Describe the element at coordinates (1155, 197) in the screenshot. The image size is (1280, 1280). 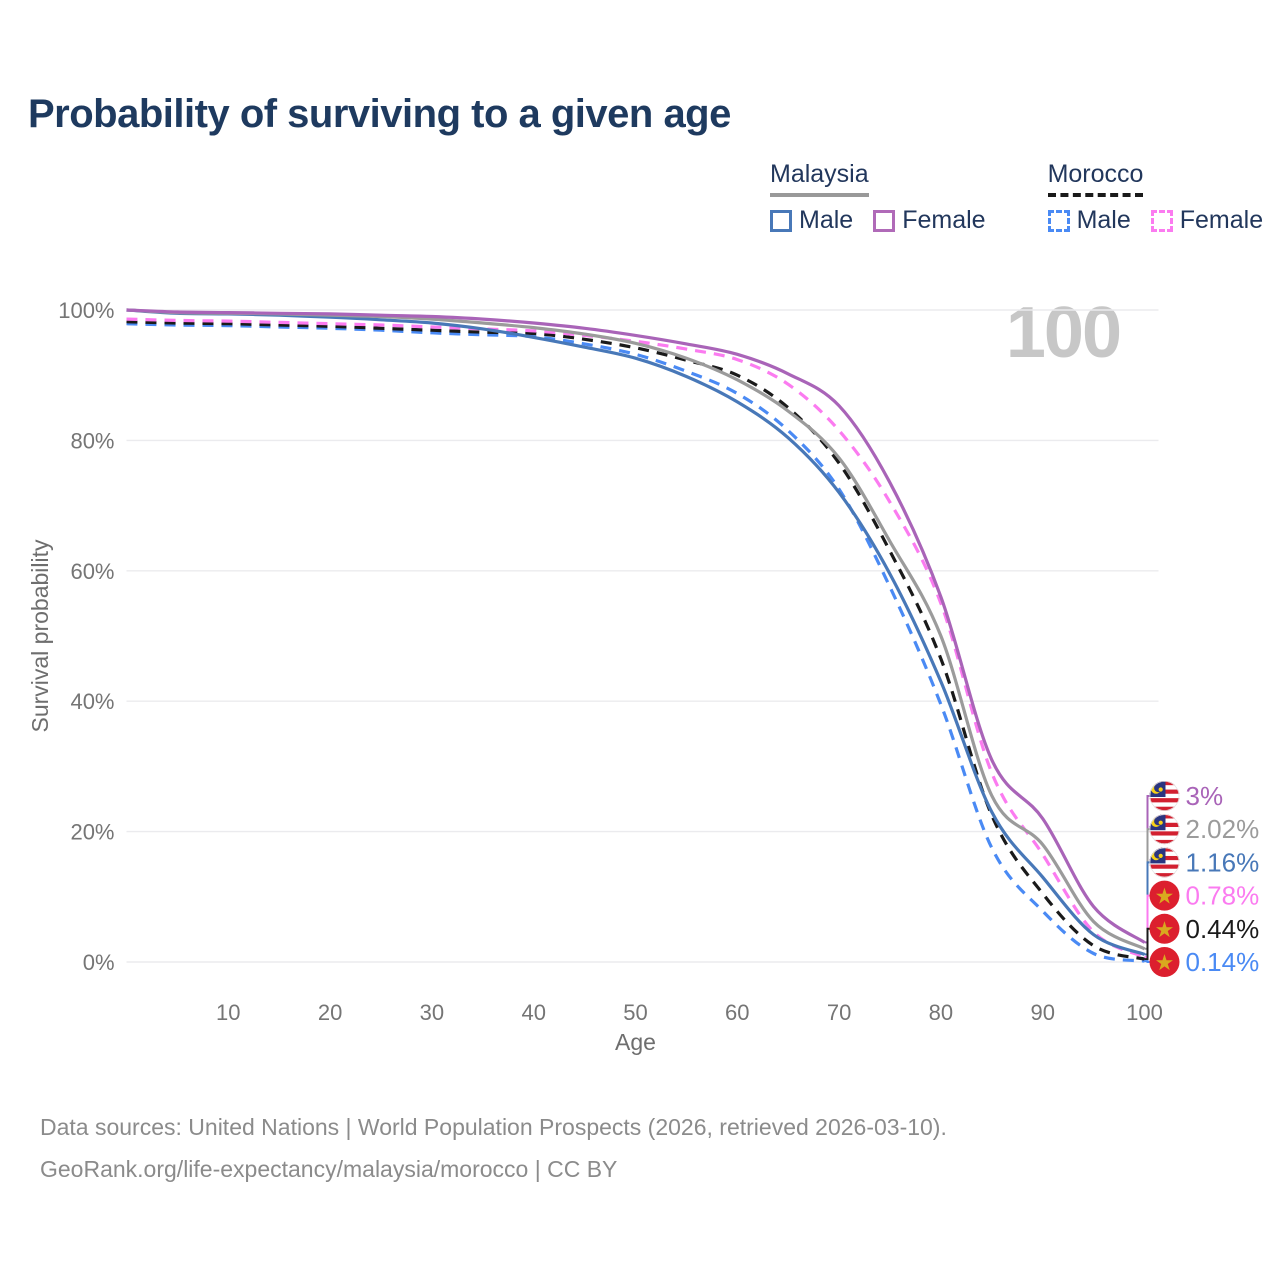
I see `legend-group-morocco: Morocco Male Female` at that location.